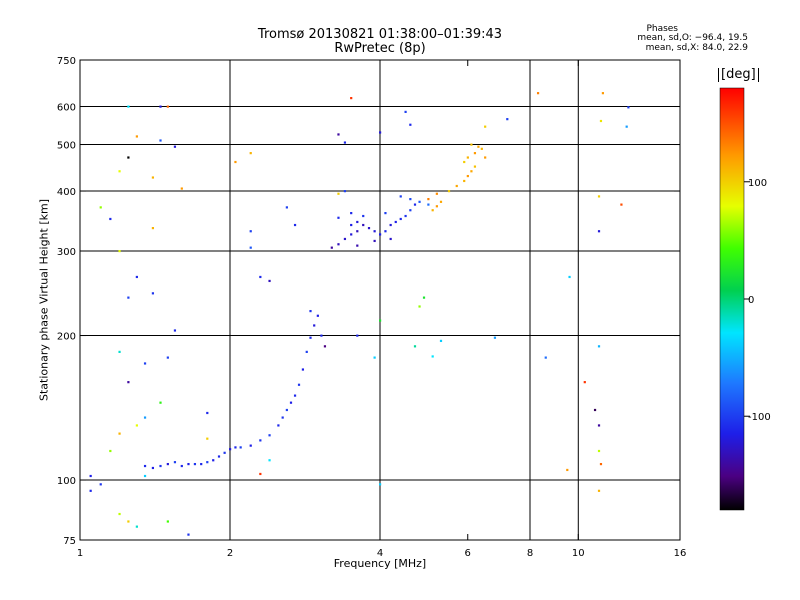 The image size is (800, 600). What do you see at coordinates (66, 252) in the screenshot?
I see `y-tick-label: 300` at bounding box center [66, 252].